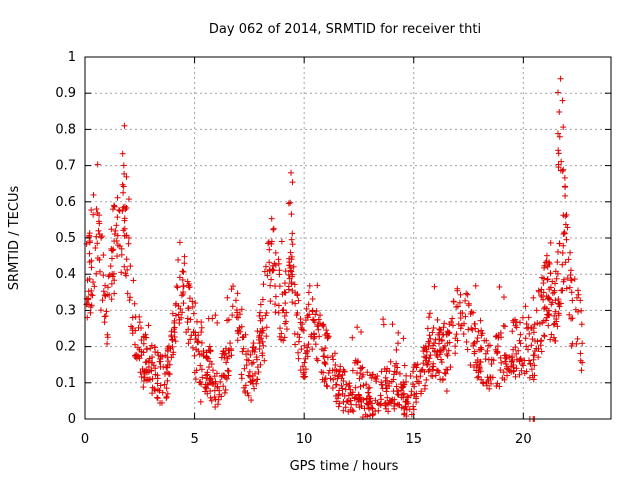 Image resolution: width=640 pixels, height=480 pixels. What do you see at coordinates (14, 238) in the screenshot?
I see `y-axis-label: SRMTID / TECUs` at bounding box center [14, 238].